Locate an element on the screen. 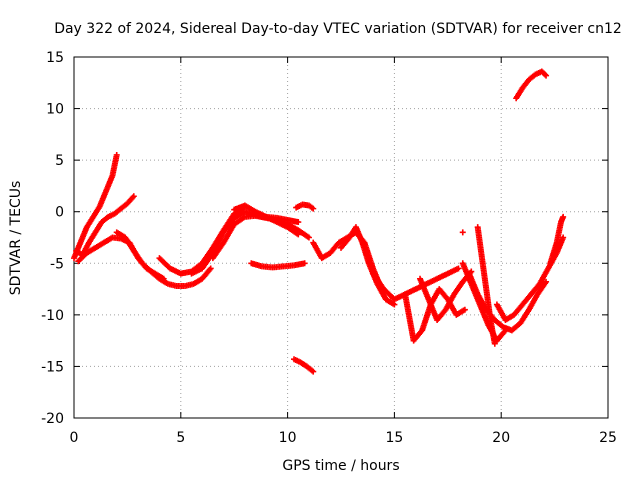  series-s23 is located at coordinates (462, 232).